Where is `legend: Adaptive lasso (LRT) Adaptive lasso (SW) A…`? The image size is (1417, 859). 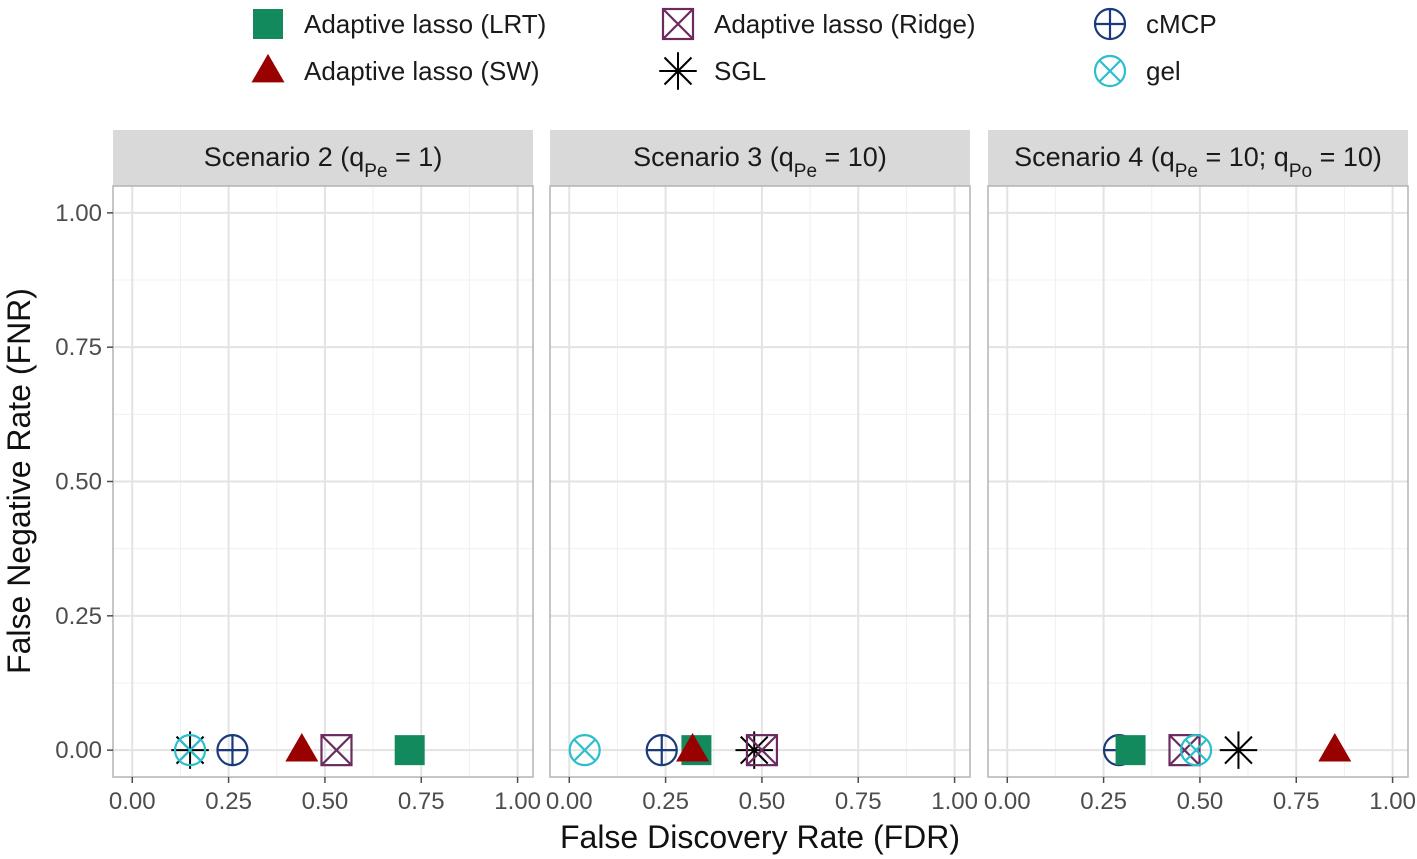 legend: Adaptive lasso (LRT) Adaptive lasso (SW) A… is located at coordinates (734, 48).